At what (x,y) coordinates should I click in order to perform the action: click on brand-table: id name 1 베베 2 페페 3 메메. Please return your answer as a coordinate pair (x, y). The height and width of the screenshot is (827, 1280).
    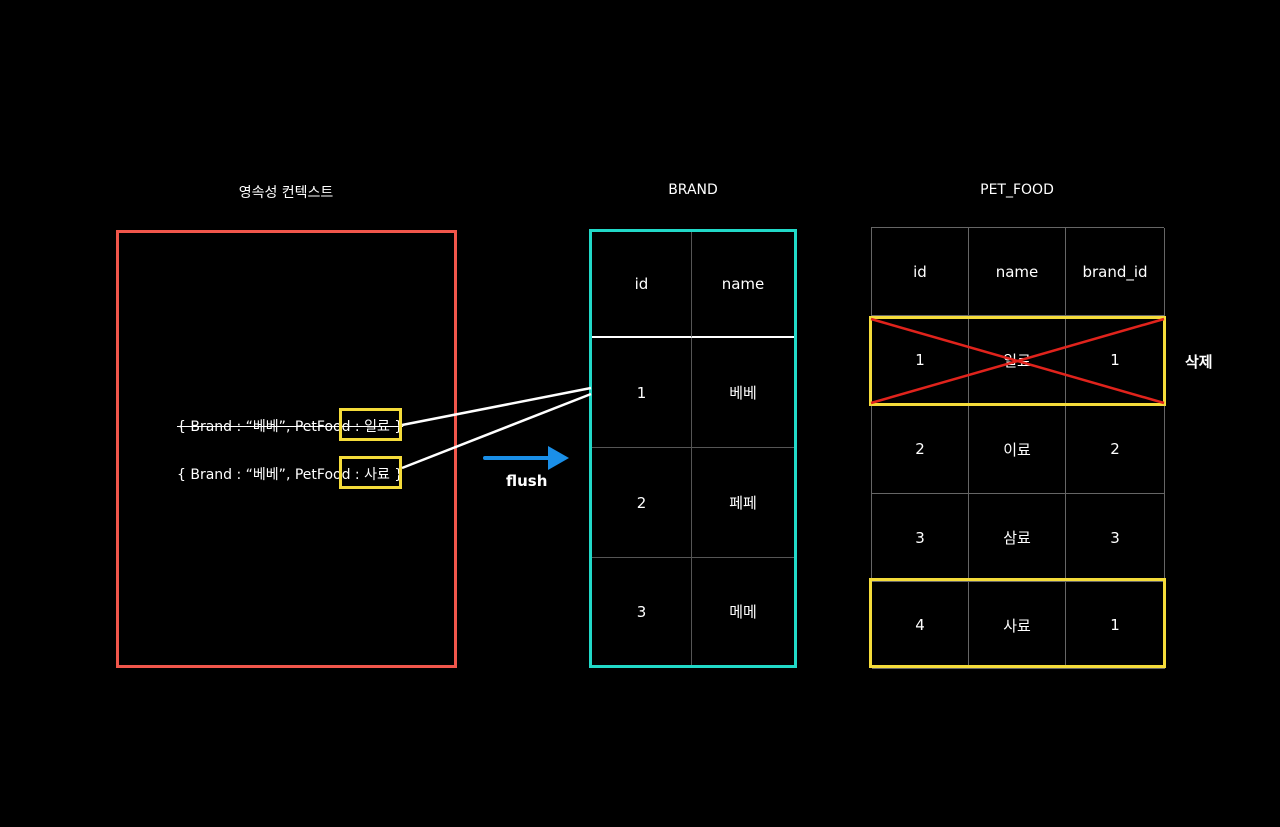
    Looking at the image, I should click on (693, 448).